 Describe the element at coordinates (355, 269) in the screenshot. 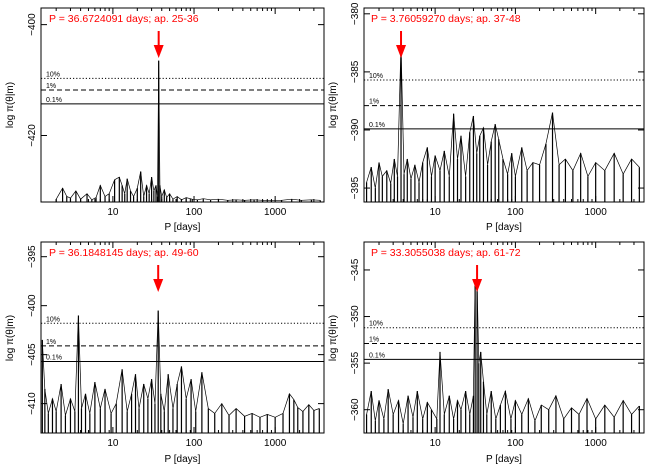

I see `y-tick-label: −345` at that location.